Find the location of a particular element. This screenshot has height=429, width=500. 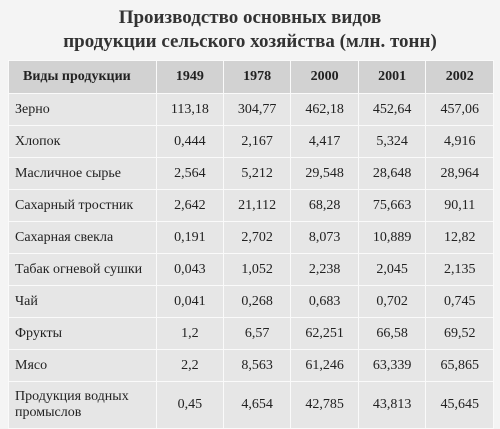

cell: 0,041 is located at coordinates (190, 301).